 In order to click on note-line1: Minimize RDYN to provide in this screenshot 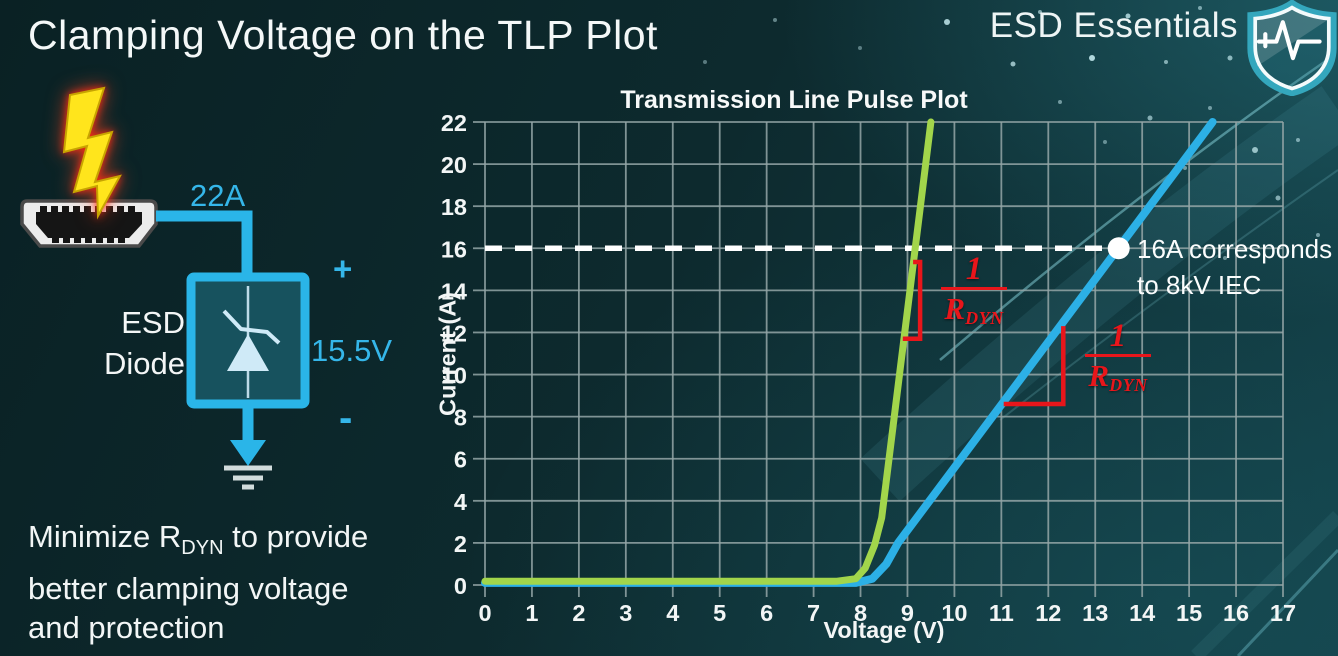, I will do `click(198, 543)`.